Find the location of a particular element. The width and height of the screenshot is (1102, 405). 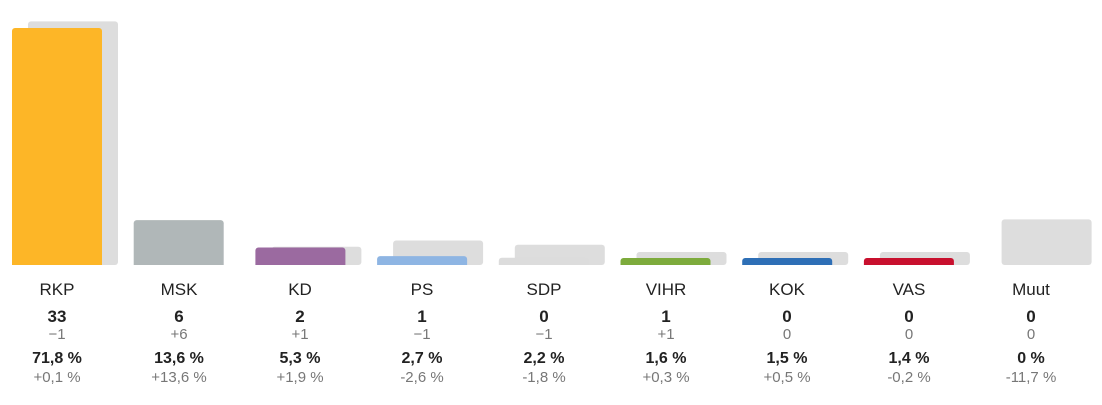

vote-percent-change-muut: -11,7 % is located at coordinates (1031, 377).